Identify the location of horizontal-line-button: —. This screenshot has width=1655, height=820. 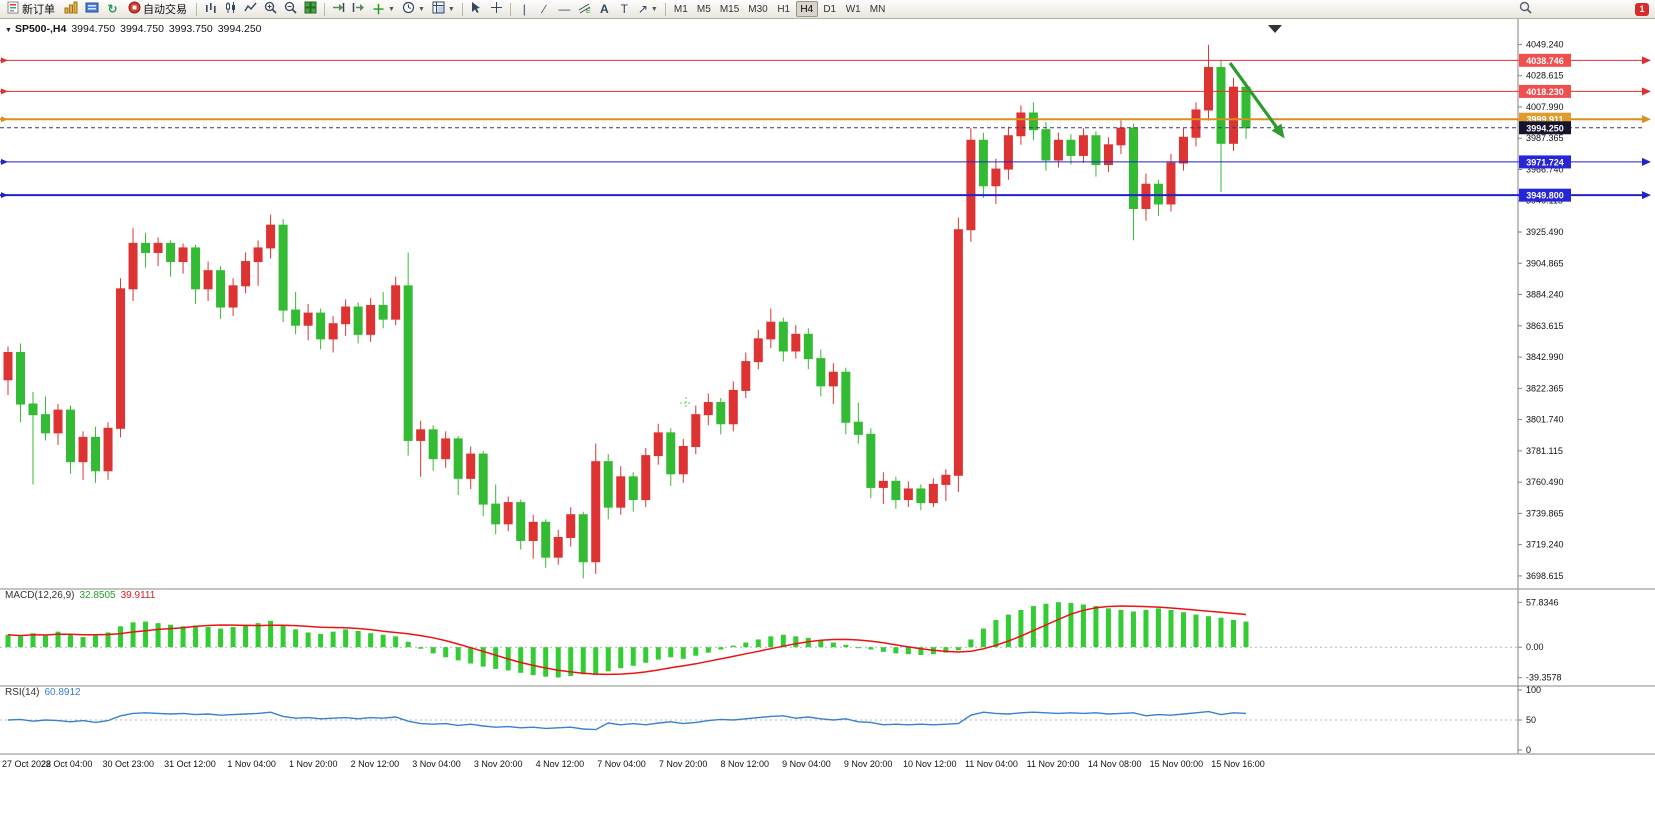
(564, 9).